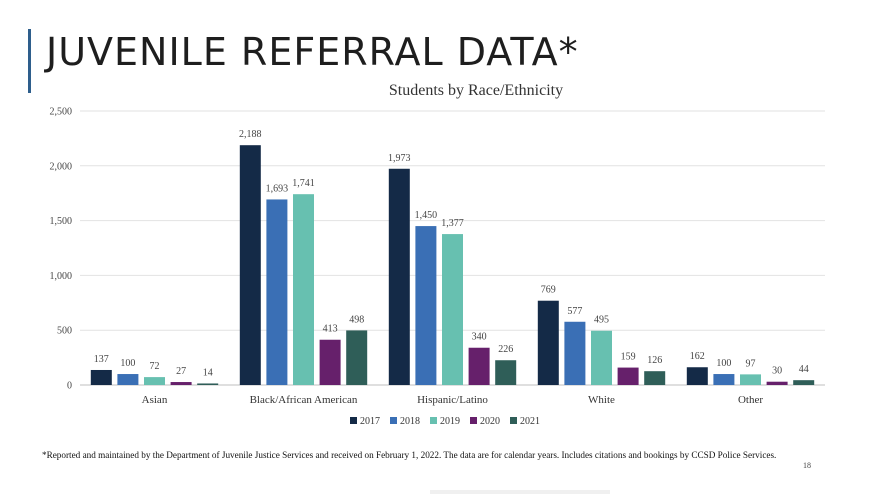  Describe the element at coordinates (452, 223) in the screenshot. I see `data-label: 1,377` at that location.